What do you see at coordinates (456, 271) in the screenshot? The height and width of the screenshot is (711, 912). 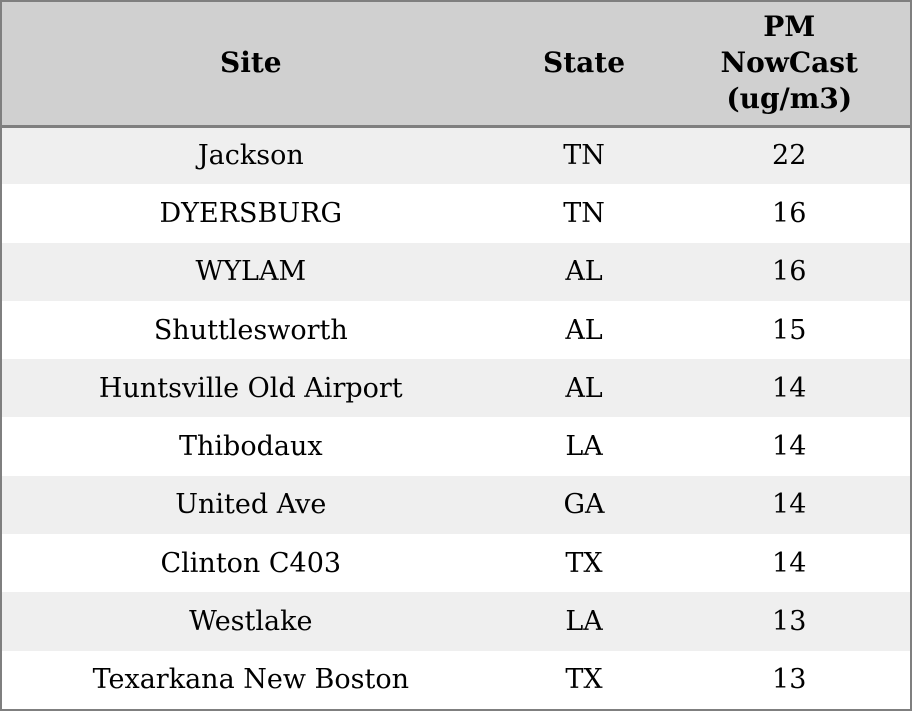 I see `table-row: WYLAM AL 16` at bounding box center [456, 271].